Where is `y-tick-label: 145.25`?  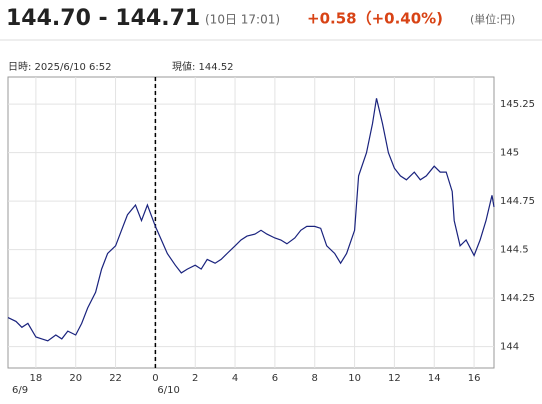
y-tick-label: 145.25 is located at coordinates (517, 104).